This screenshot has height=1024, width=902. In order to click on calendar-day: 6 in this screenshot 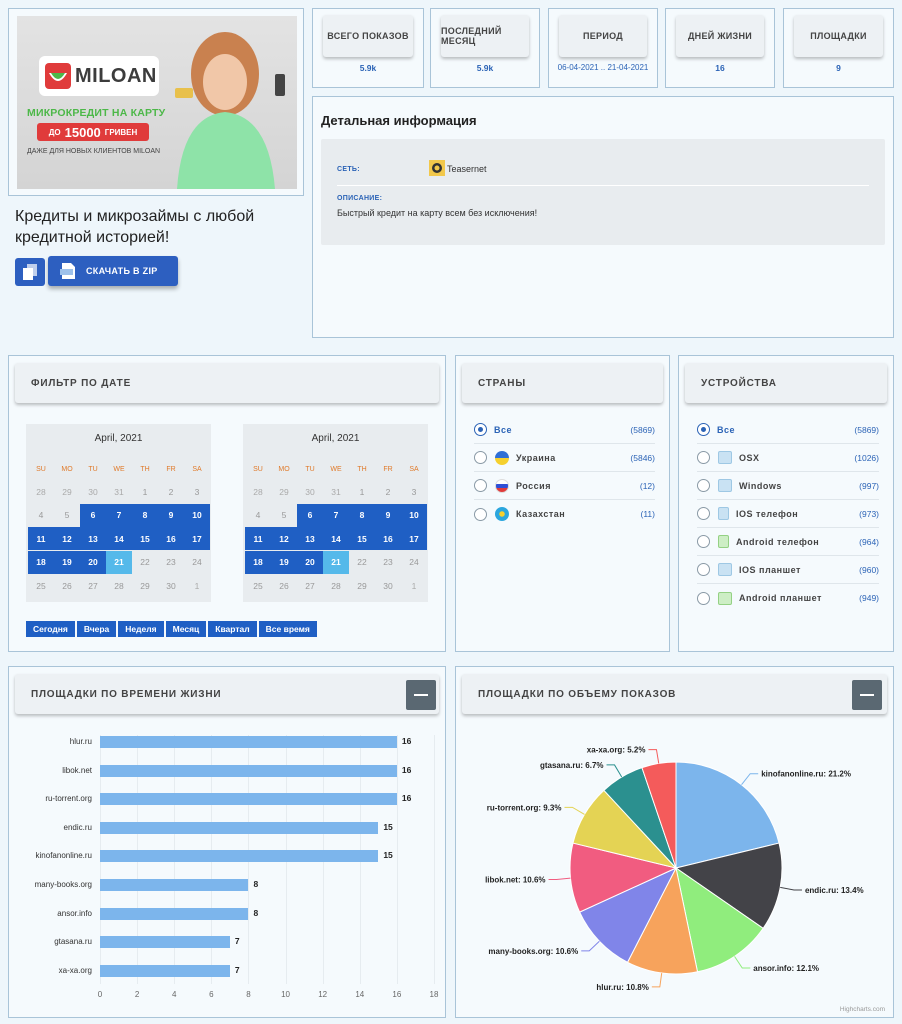, I will do `click(310, 515)`.